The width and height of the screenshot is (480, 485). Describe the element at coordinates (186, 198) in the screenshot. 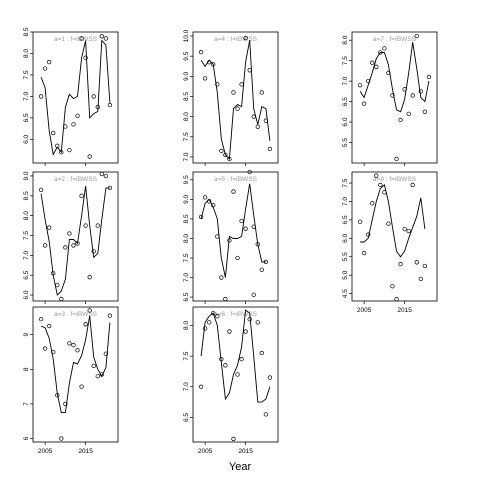

I see `y-tick-label: 9.0` at that location.